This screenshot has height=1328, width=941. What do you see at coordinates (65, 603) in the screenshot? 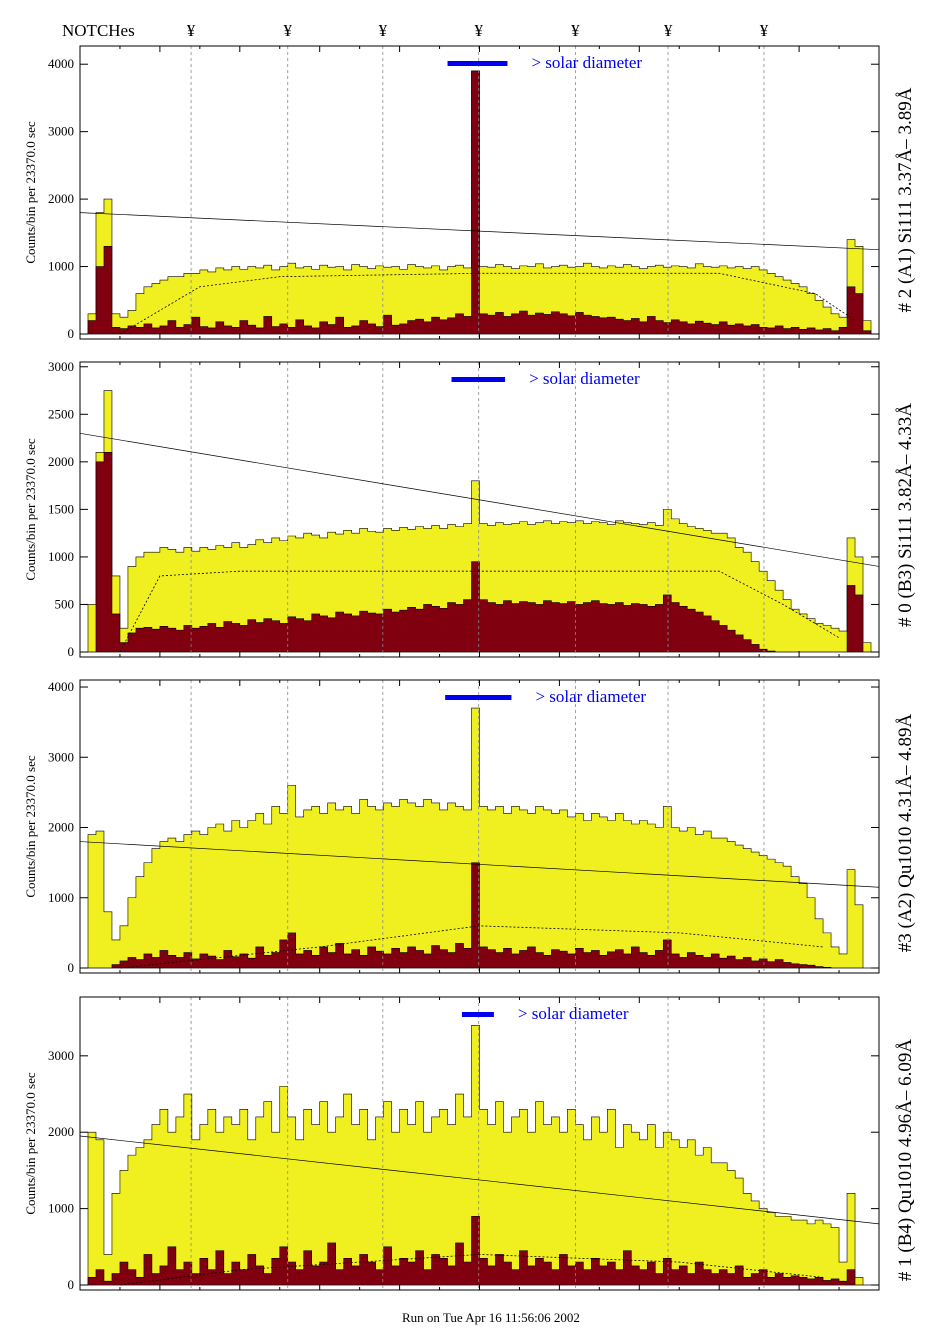
I see `y-tick-label: 500` at bounding box center [65, 603].